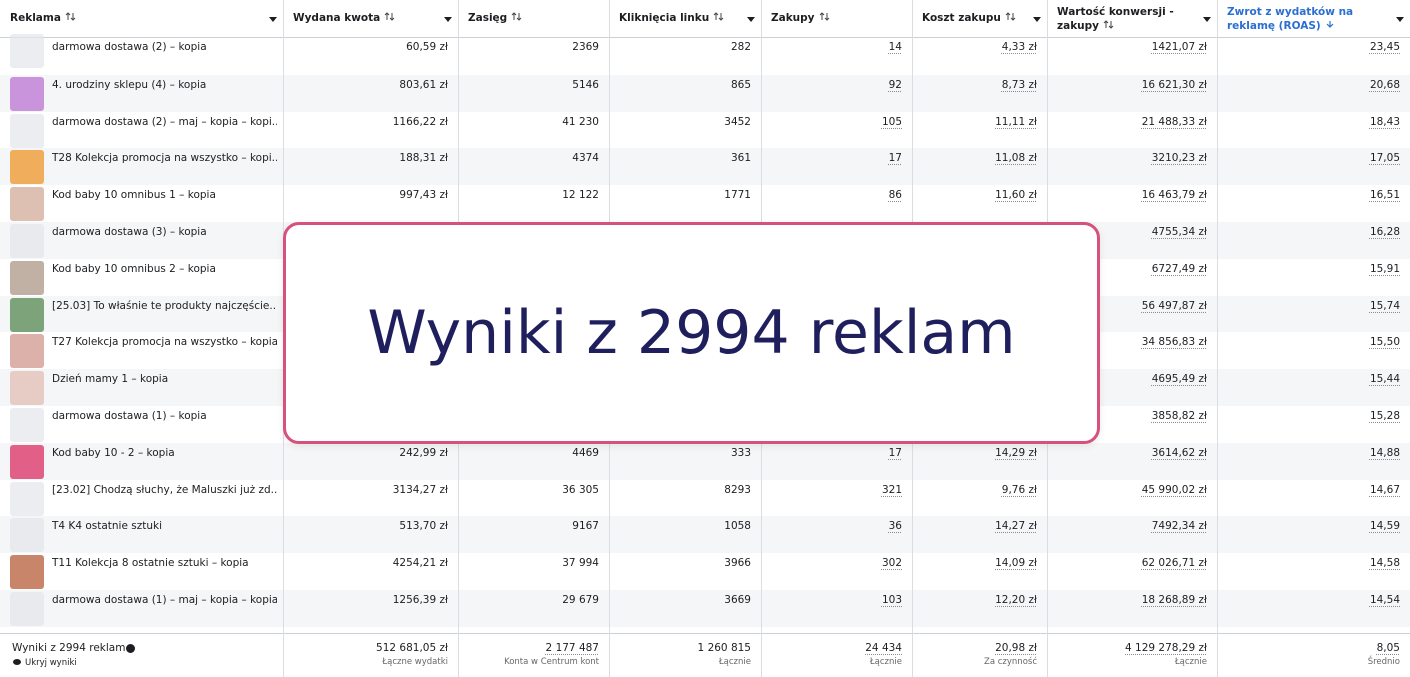 Image resolution: width=1410 pixels, height=677 pixels. I want to click on footer-title: Wyniki z 2994 reklam, so click(69, 648).